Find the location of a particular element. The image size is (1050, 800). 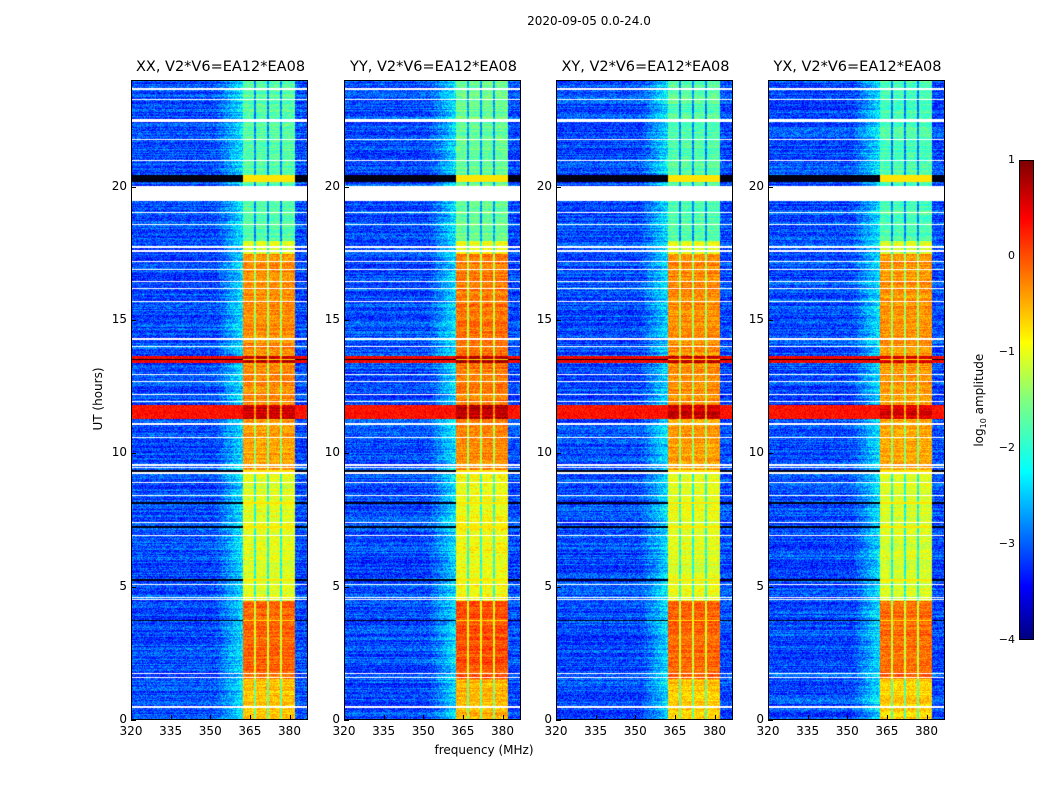

colorbar-tick-label: −2 is located at coordinates (1006, 447).